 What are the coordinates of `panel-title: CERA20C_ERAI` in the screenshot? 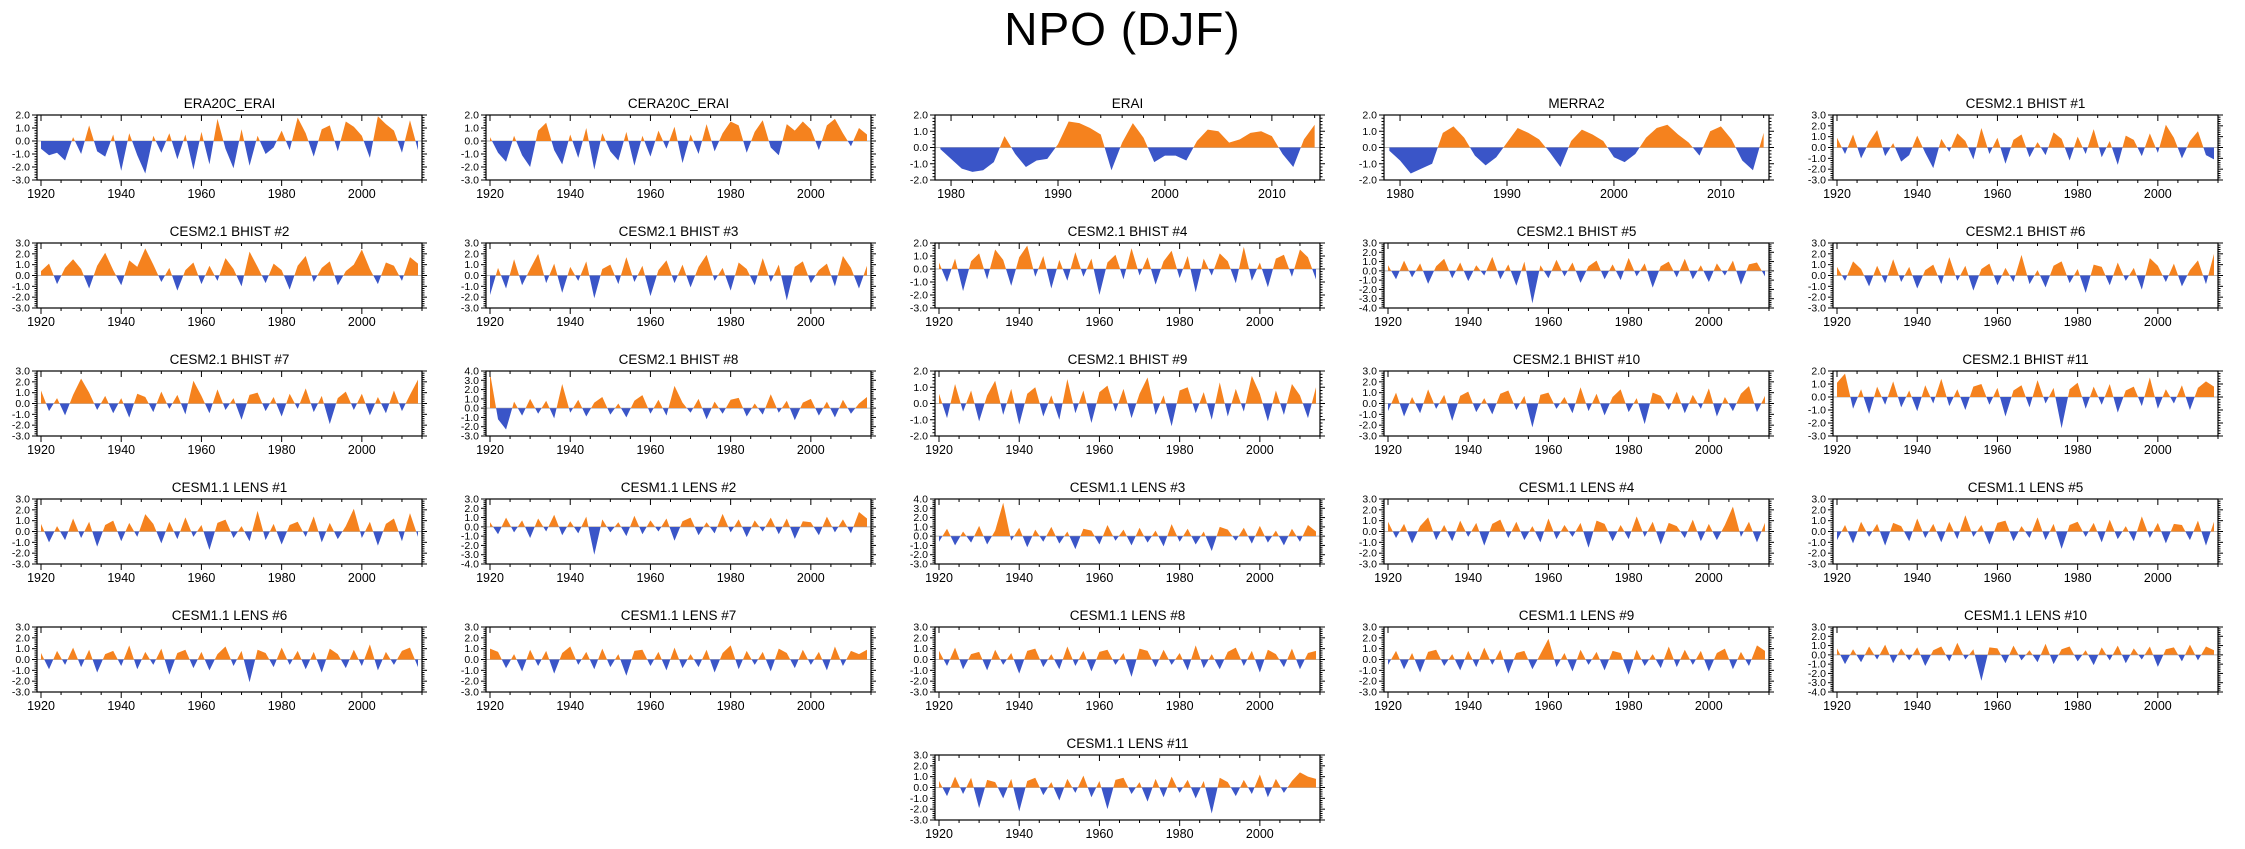 It's located at (678, 103).